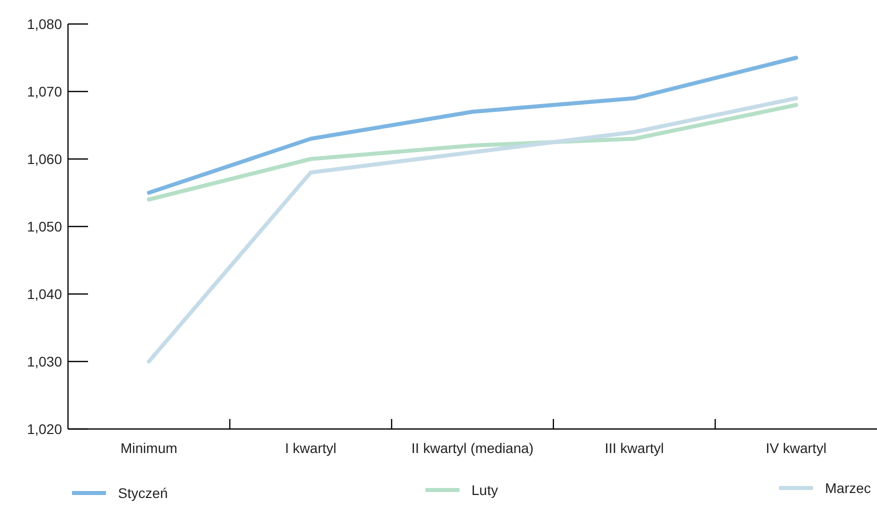 This screenshot has width=877, height=506. I want to click on y-tick-label: 1,050, so click(44, 226).